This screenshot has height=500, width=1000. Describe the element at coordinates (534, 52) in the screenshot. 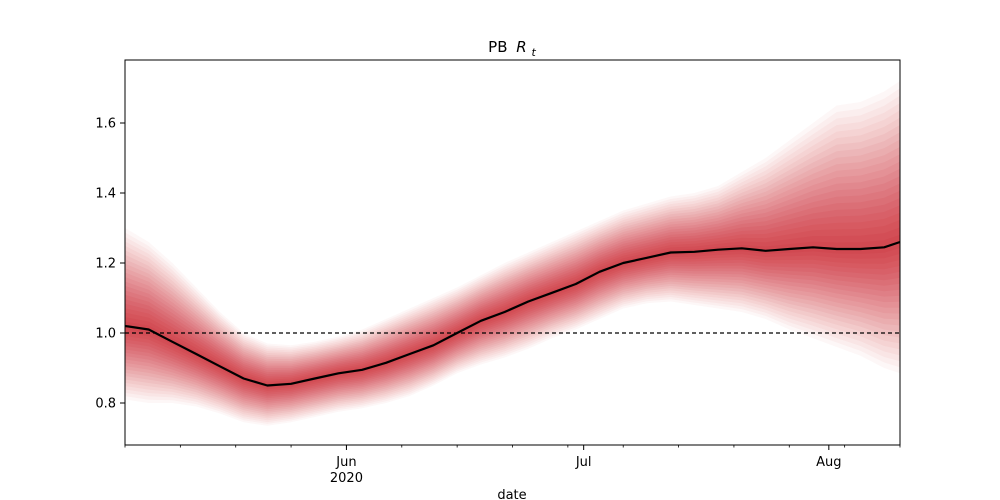

I see `title-subscript: t` at that location.